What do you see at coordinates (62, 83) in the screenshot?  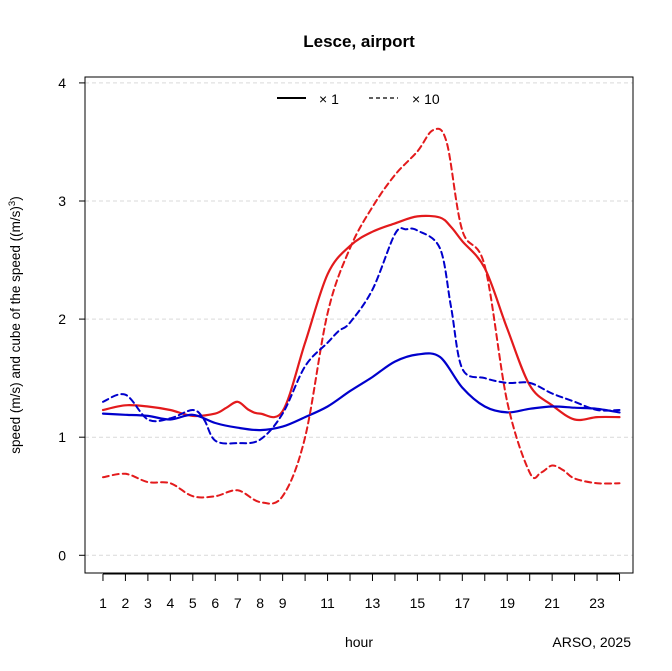 I see `y-tick-label: 4` at bounding box center [62, 83].